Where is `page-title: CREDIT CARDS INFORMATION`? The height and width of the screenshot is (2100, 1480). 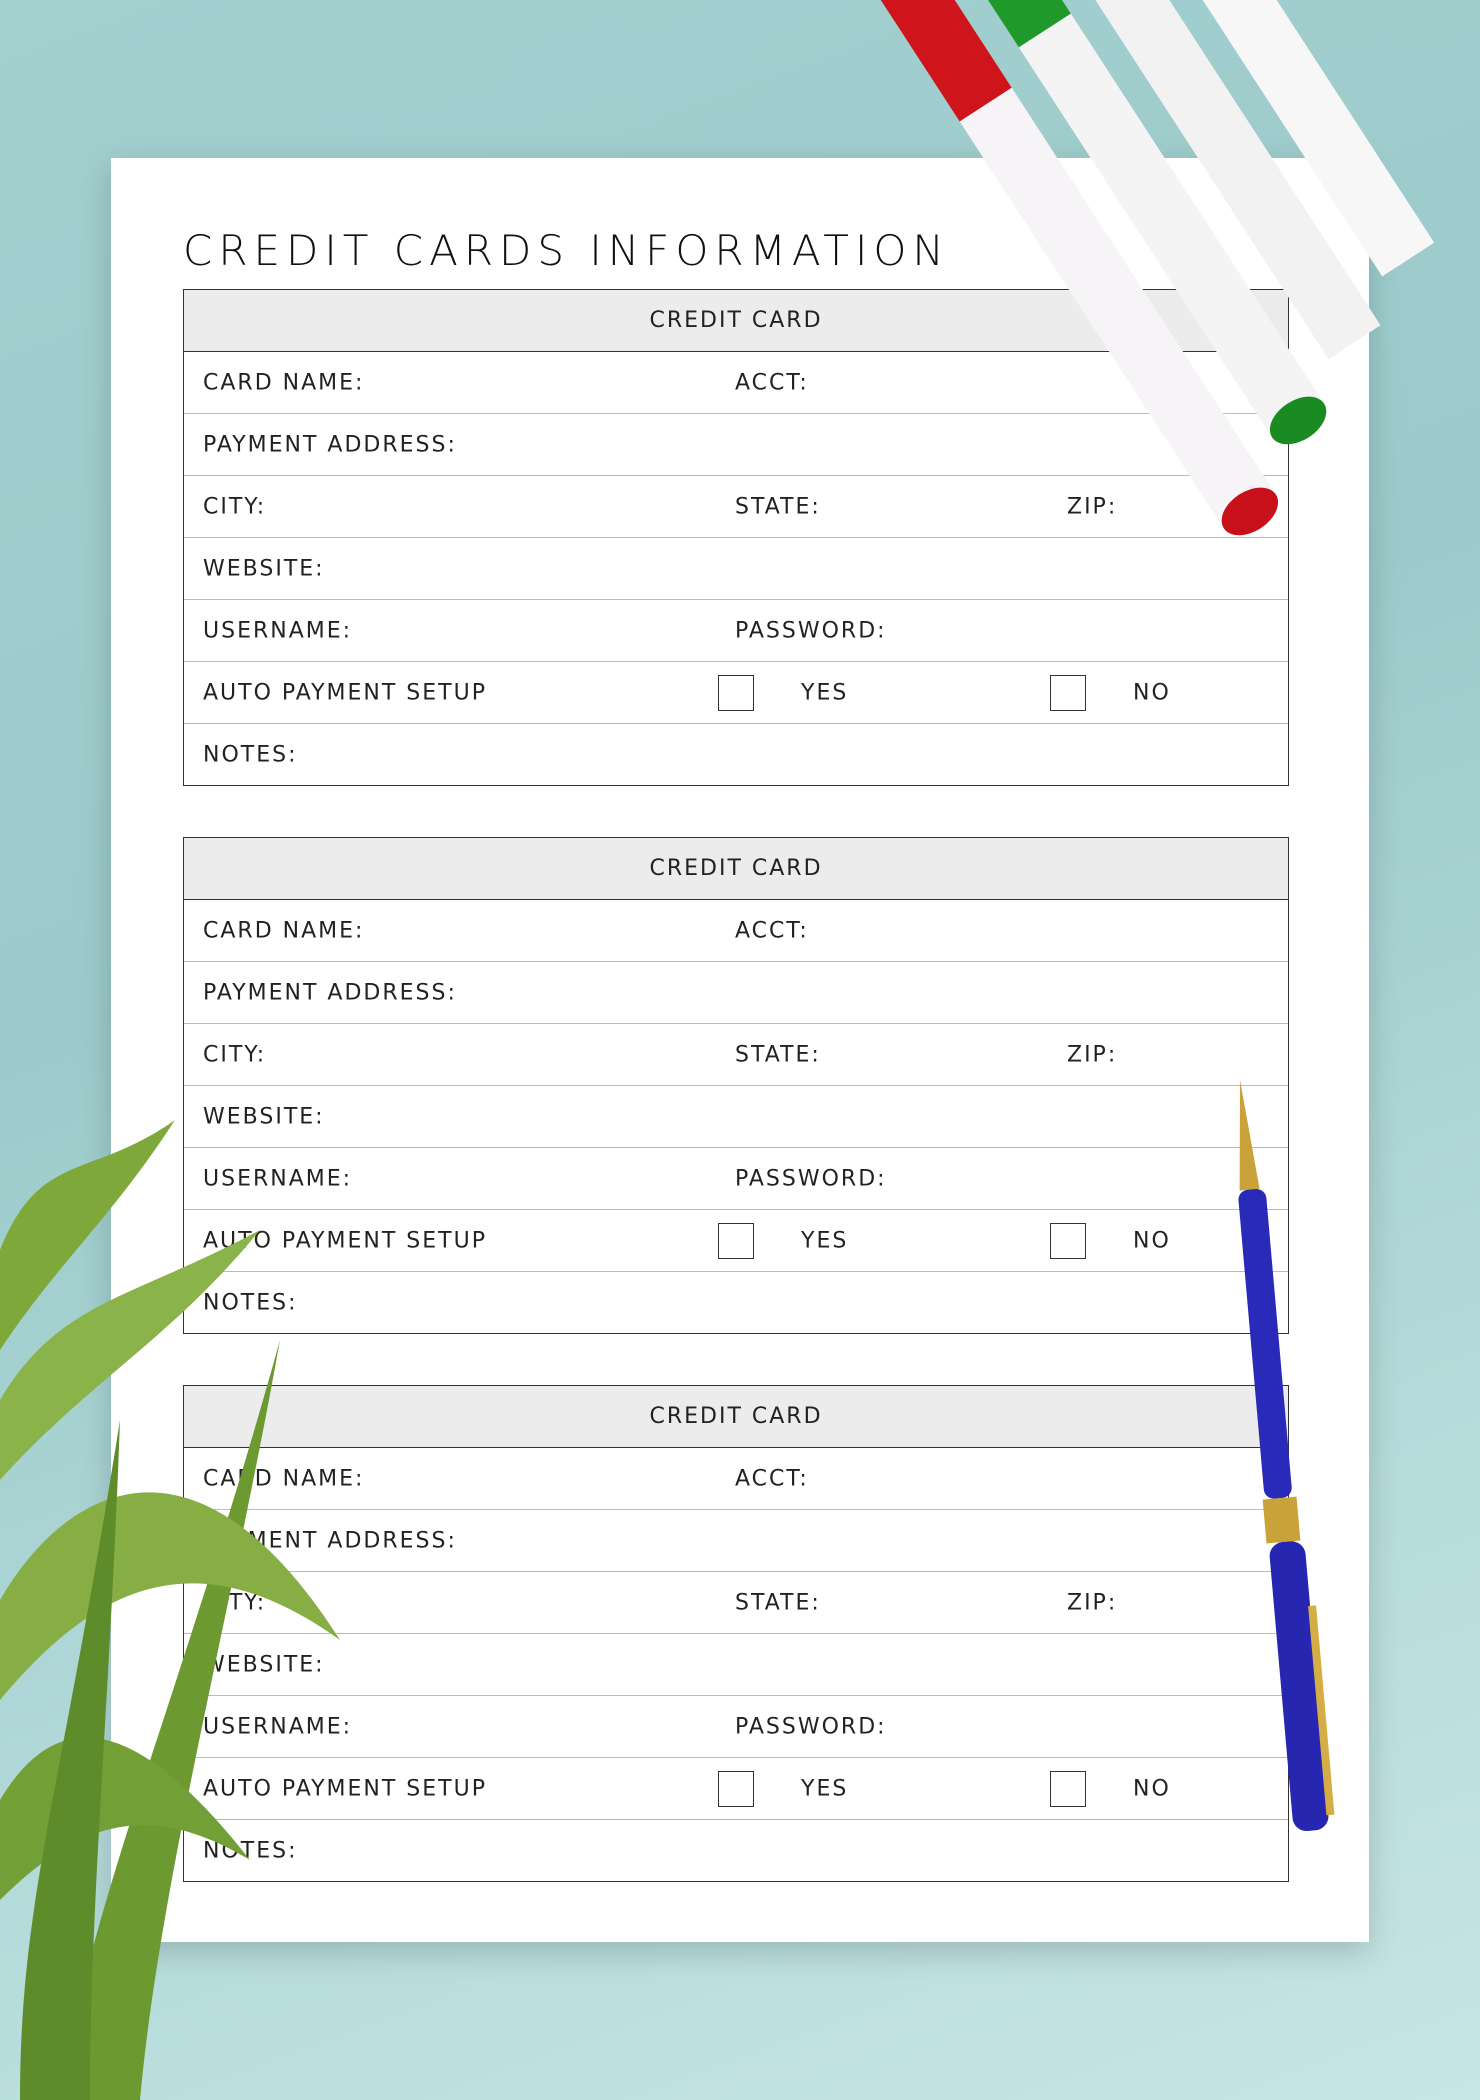
page-title: CREDIT CARDS INFORMATION is located at coordinates (566, 250).